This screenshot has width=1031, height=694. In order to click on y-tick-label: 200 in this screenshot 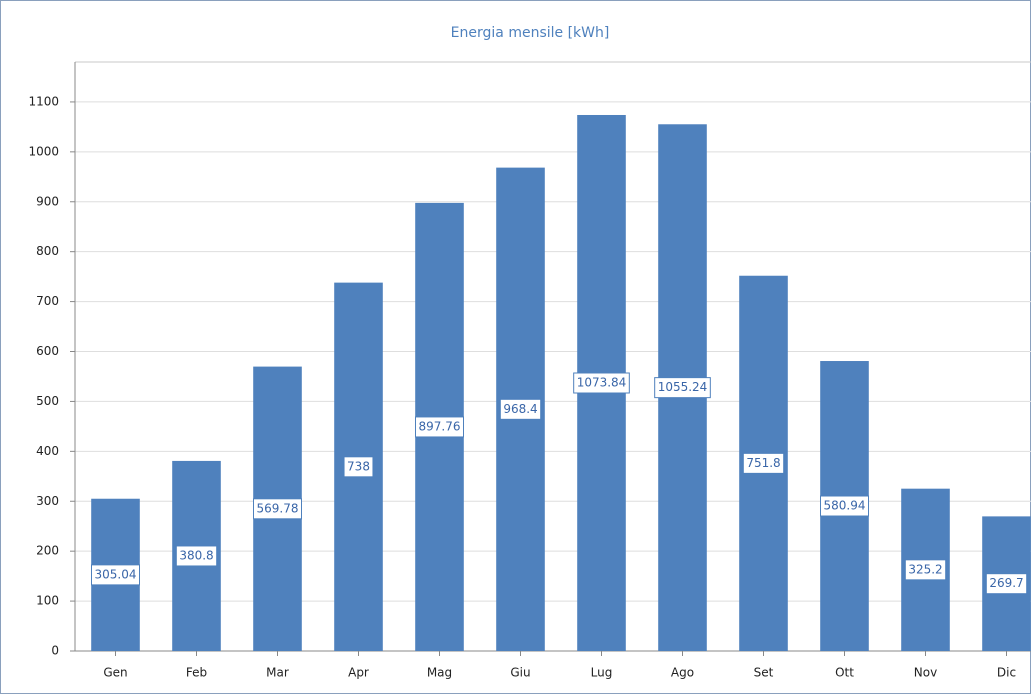, I will do `click(47, 551)`.